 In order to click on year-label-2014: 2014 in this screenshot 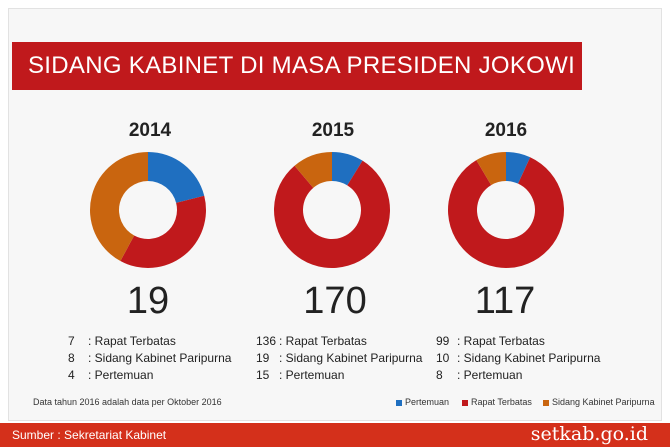, I will do `click(150, 130)`.